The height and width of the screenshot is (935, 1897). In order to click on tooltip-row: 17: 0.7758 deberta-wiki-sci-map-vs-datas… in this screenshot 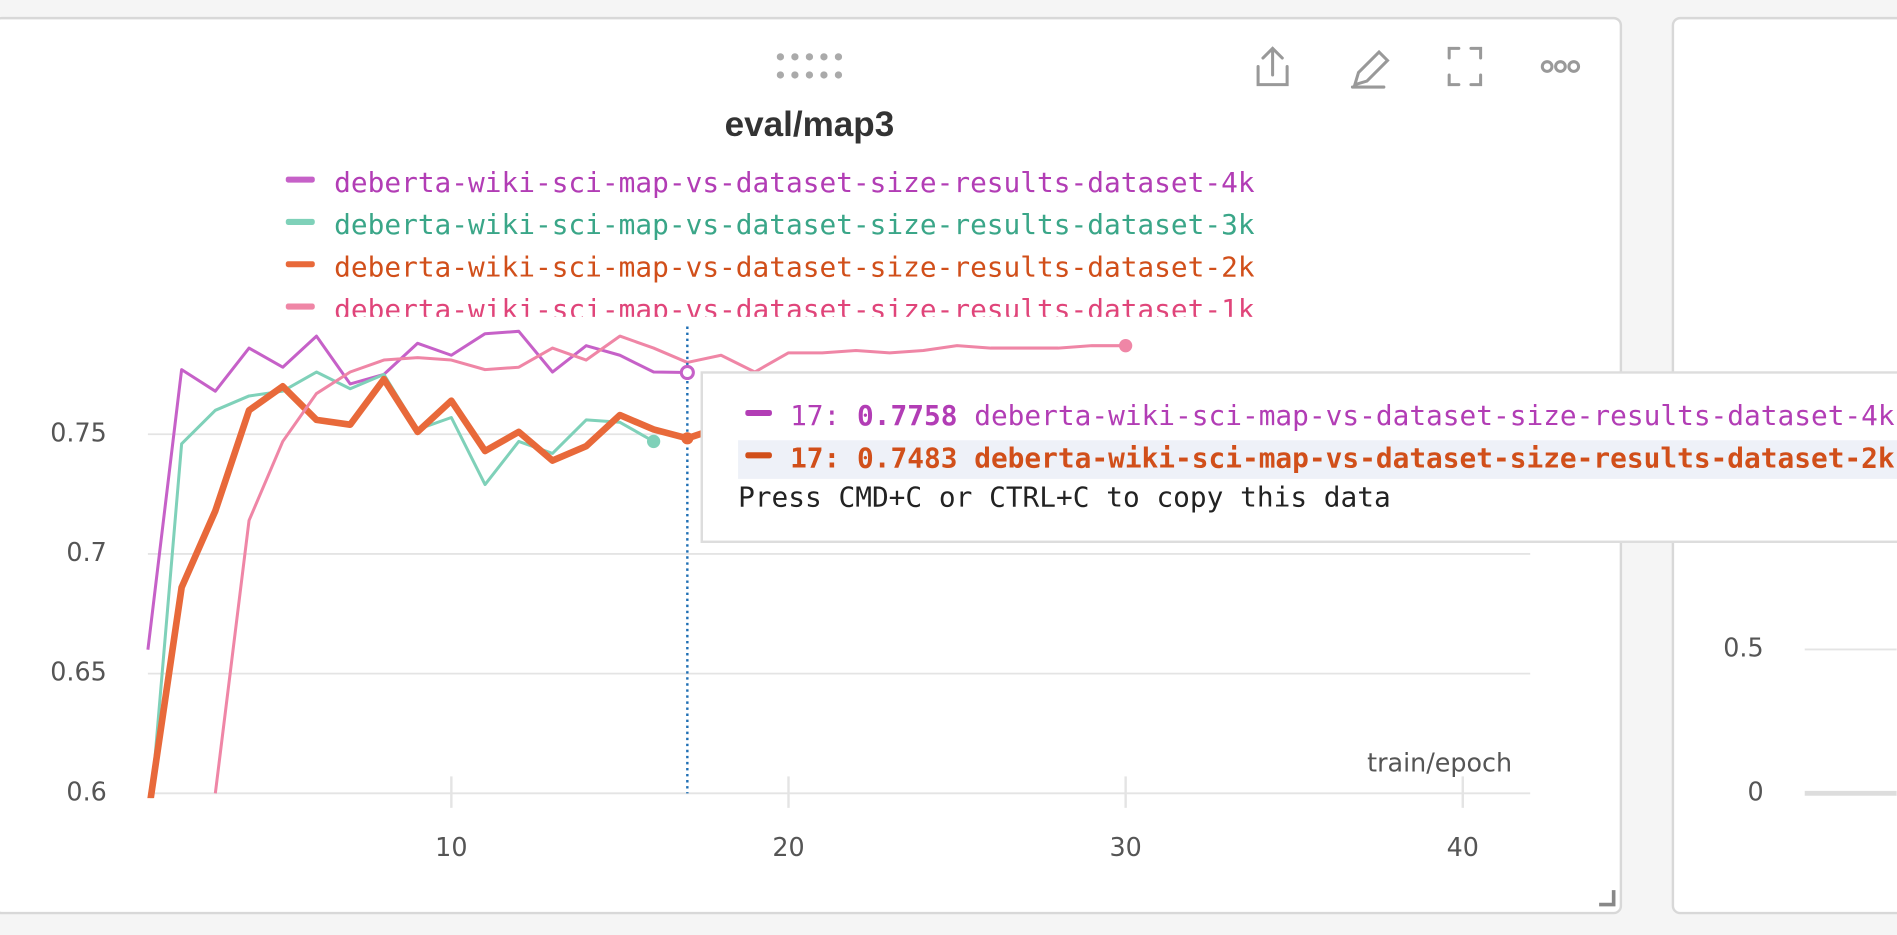, I will do `click(1342, 415)`.